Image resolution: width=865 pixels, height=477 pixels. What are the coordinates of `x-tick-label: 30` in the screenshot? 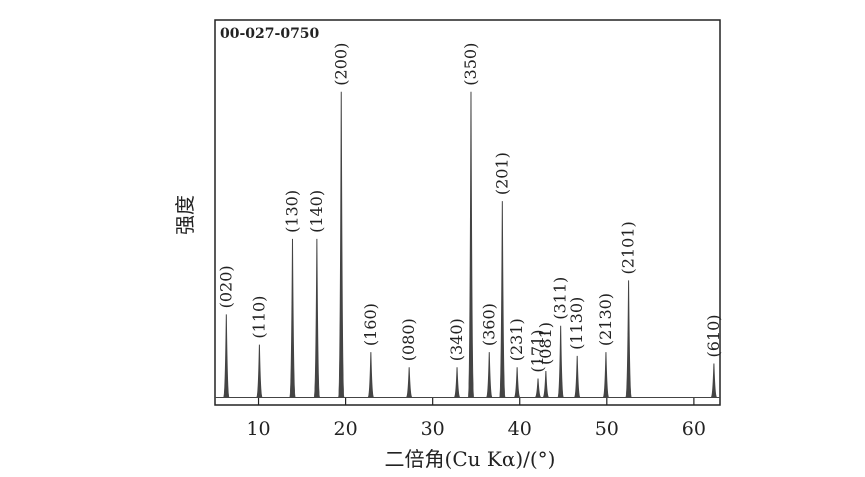 It's located at (433, 429).